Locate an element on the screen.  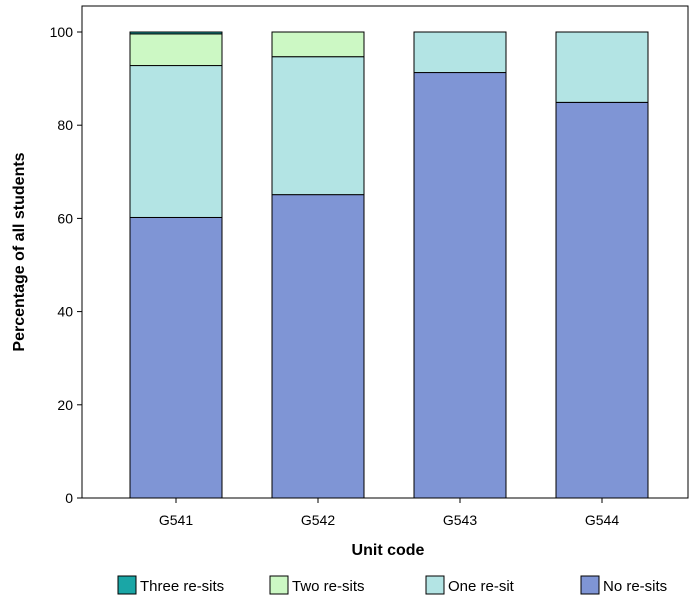
x-tick-label: G543 is located at coordinates (460, 520).